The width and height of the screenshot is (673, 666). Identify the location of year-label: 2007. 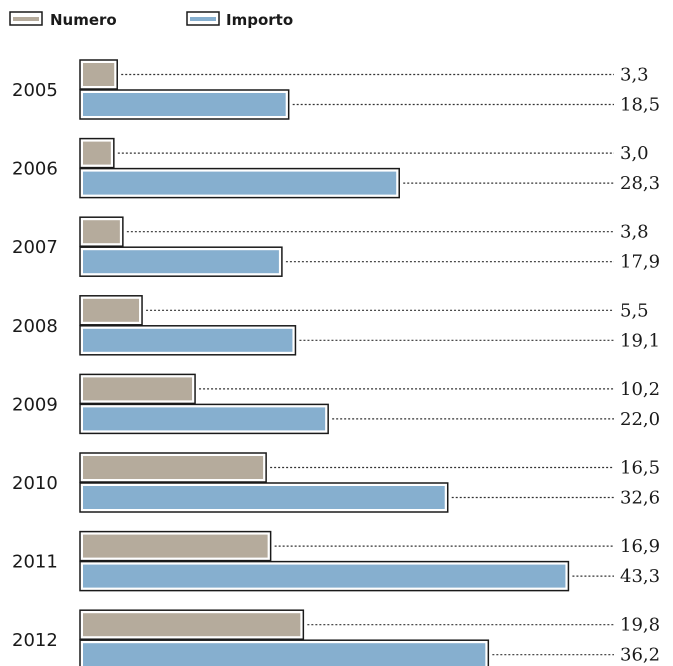
(35, 247).